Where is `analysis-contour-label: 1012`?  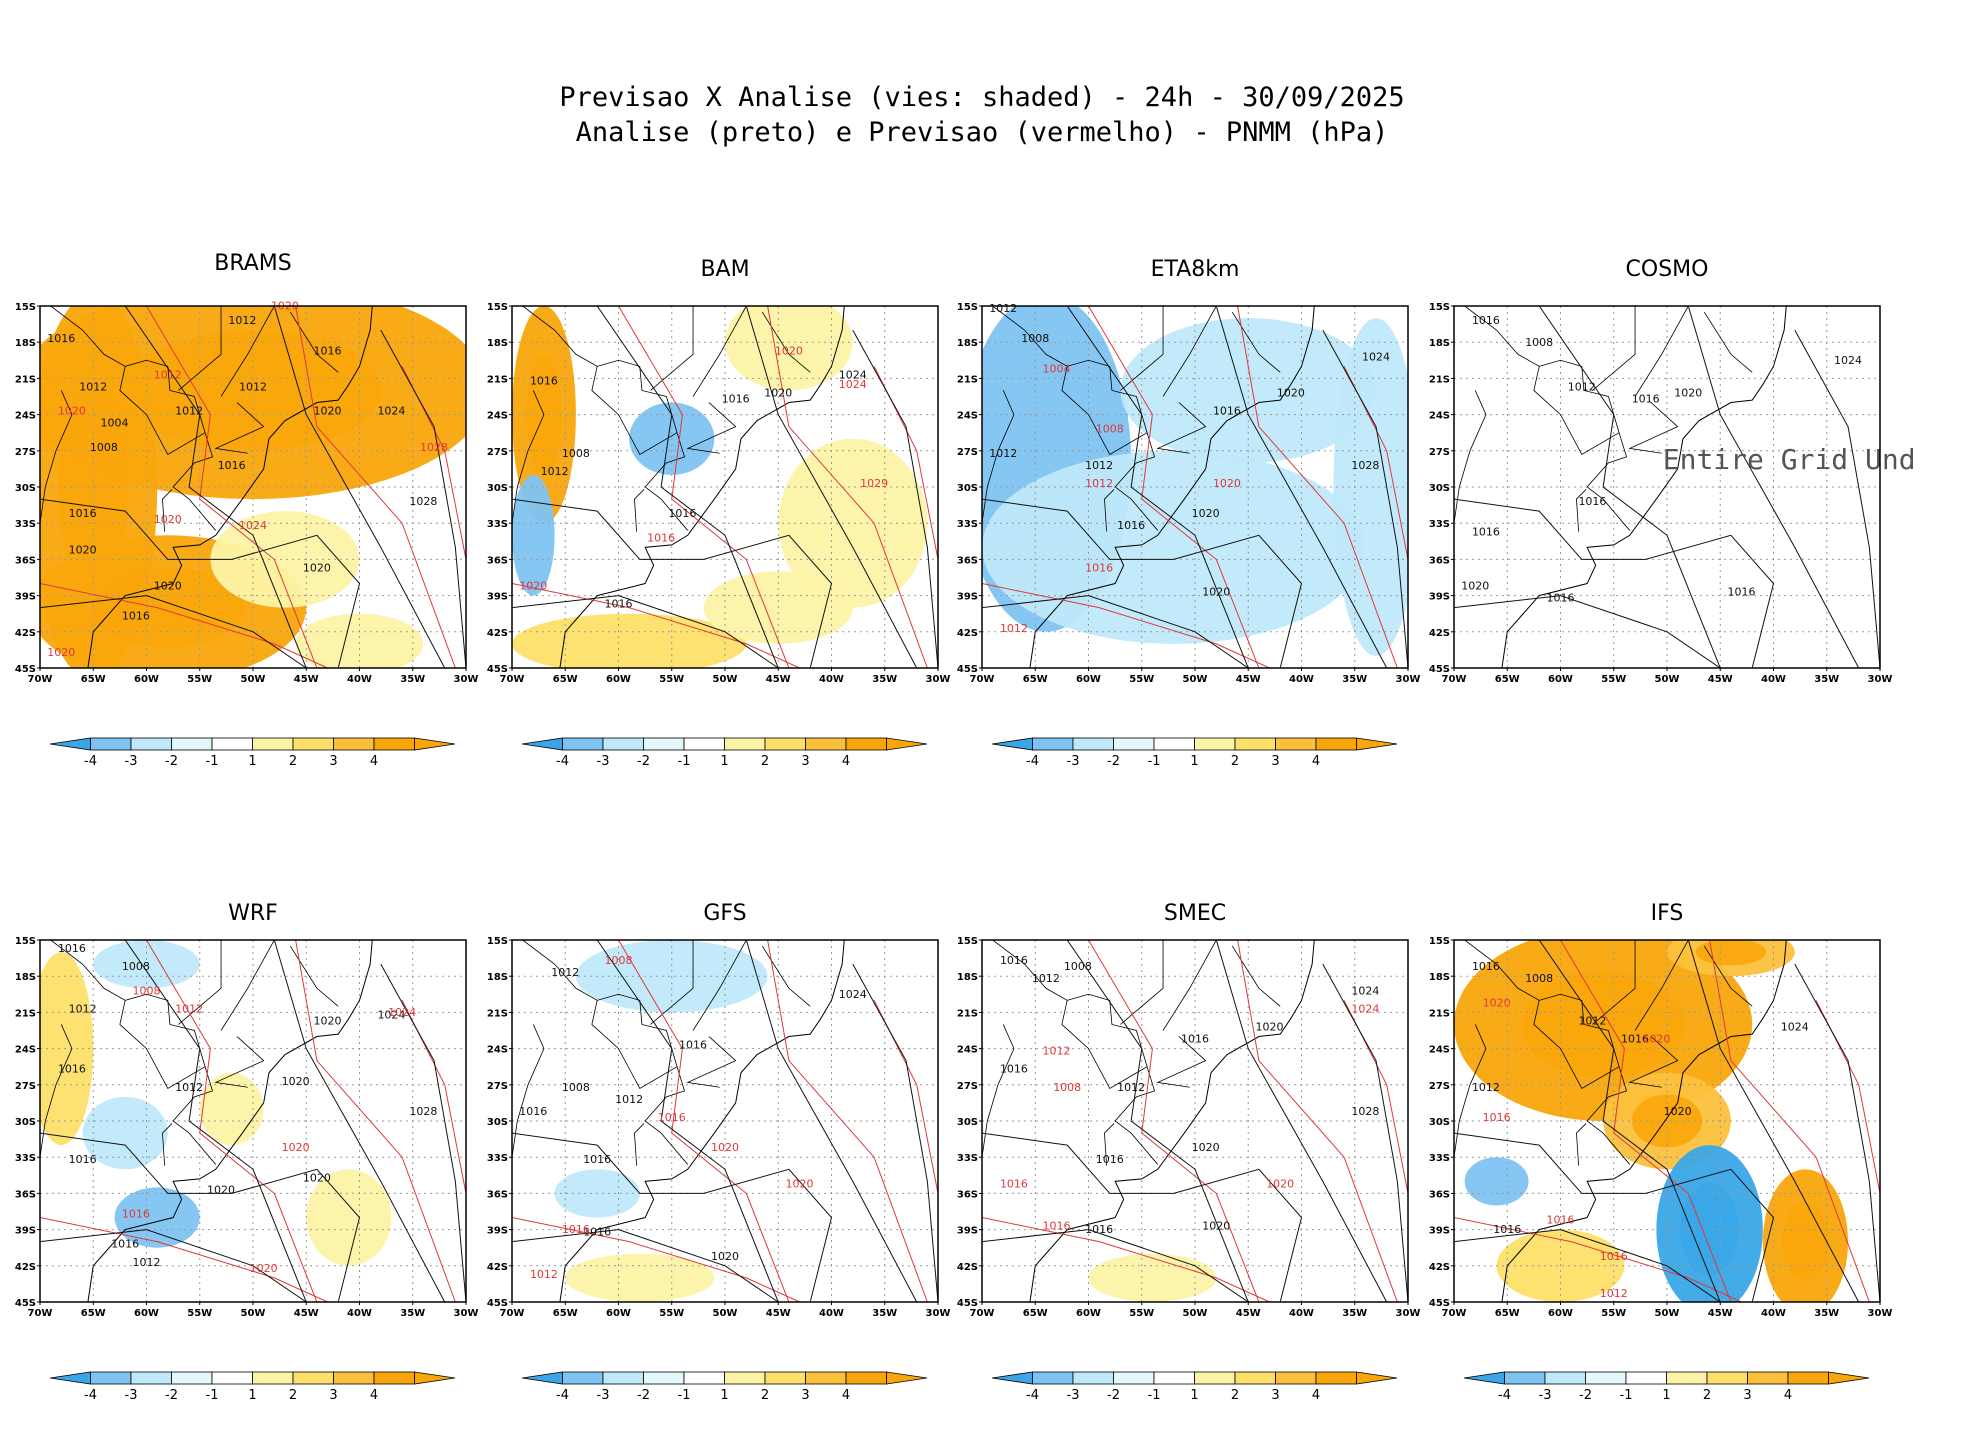
analysis-contour-label: 1012 is located at coordinates (147, 1262).